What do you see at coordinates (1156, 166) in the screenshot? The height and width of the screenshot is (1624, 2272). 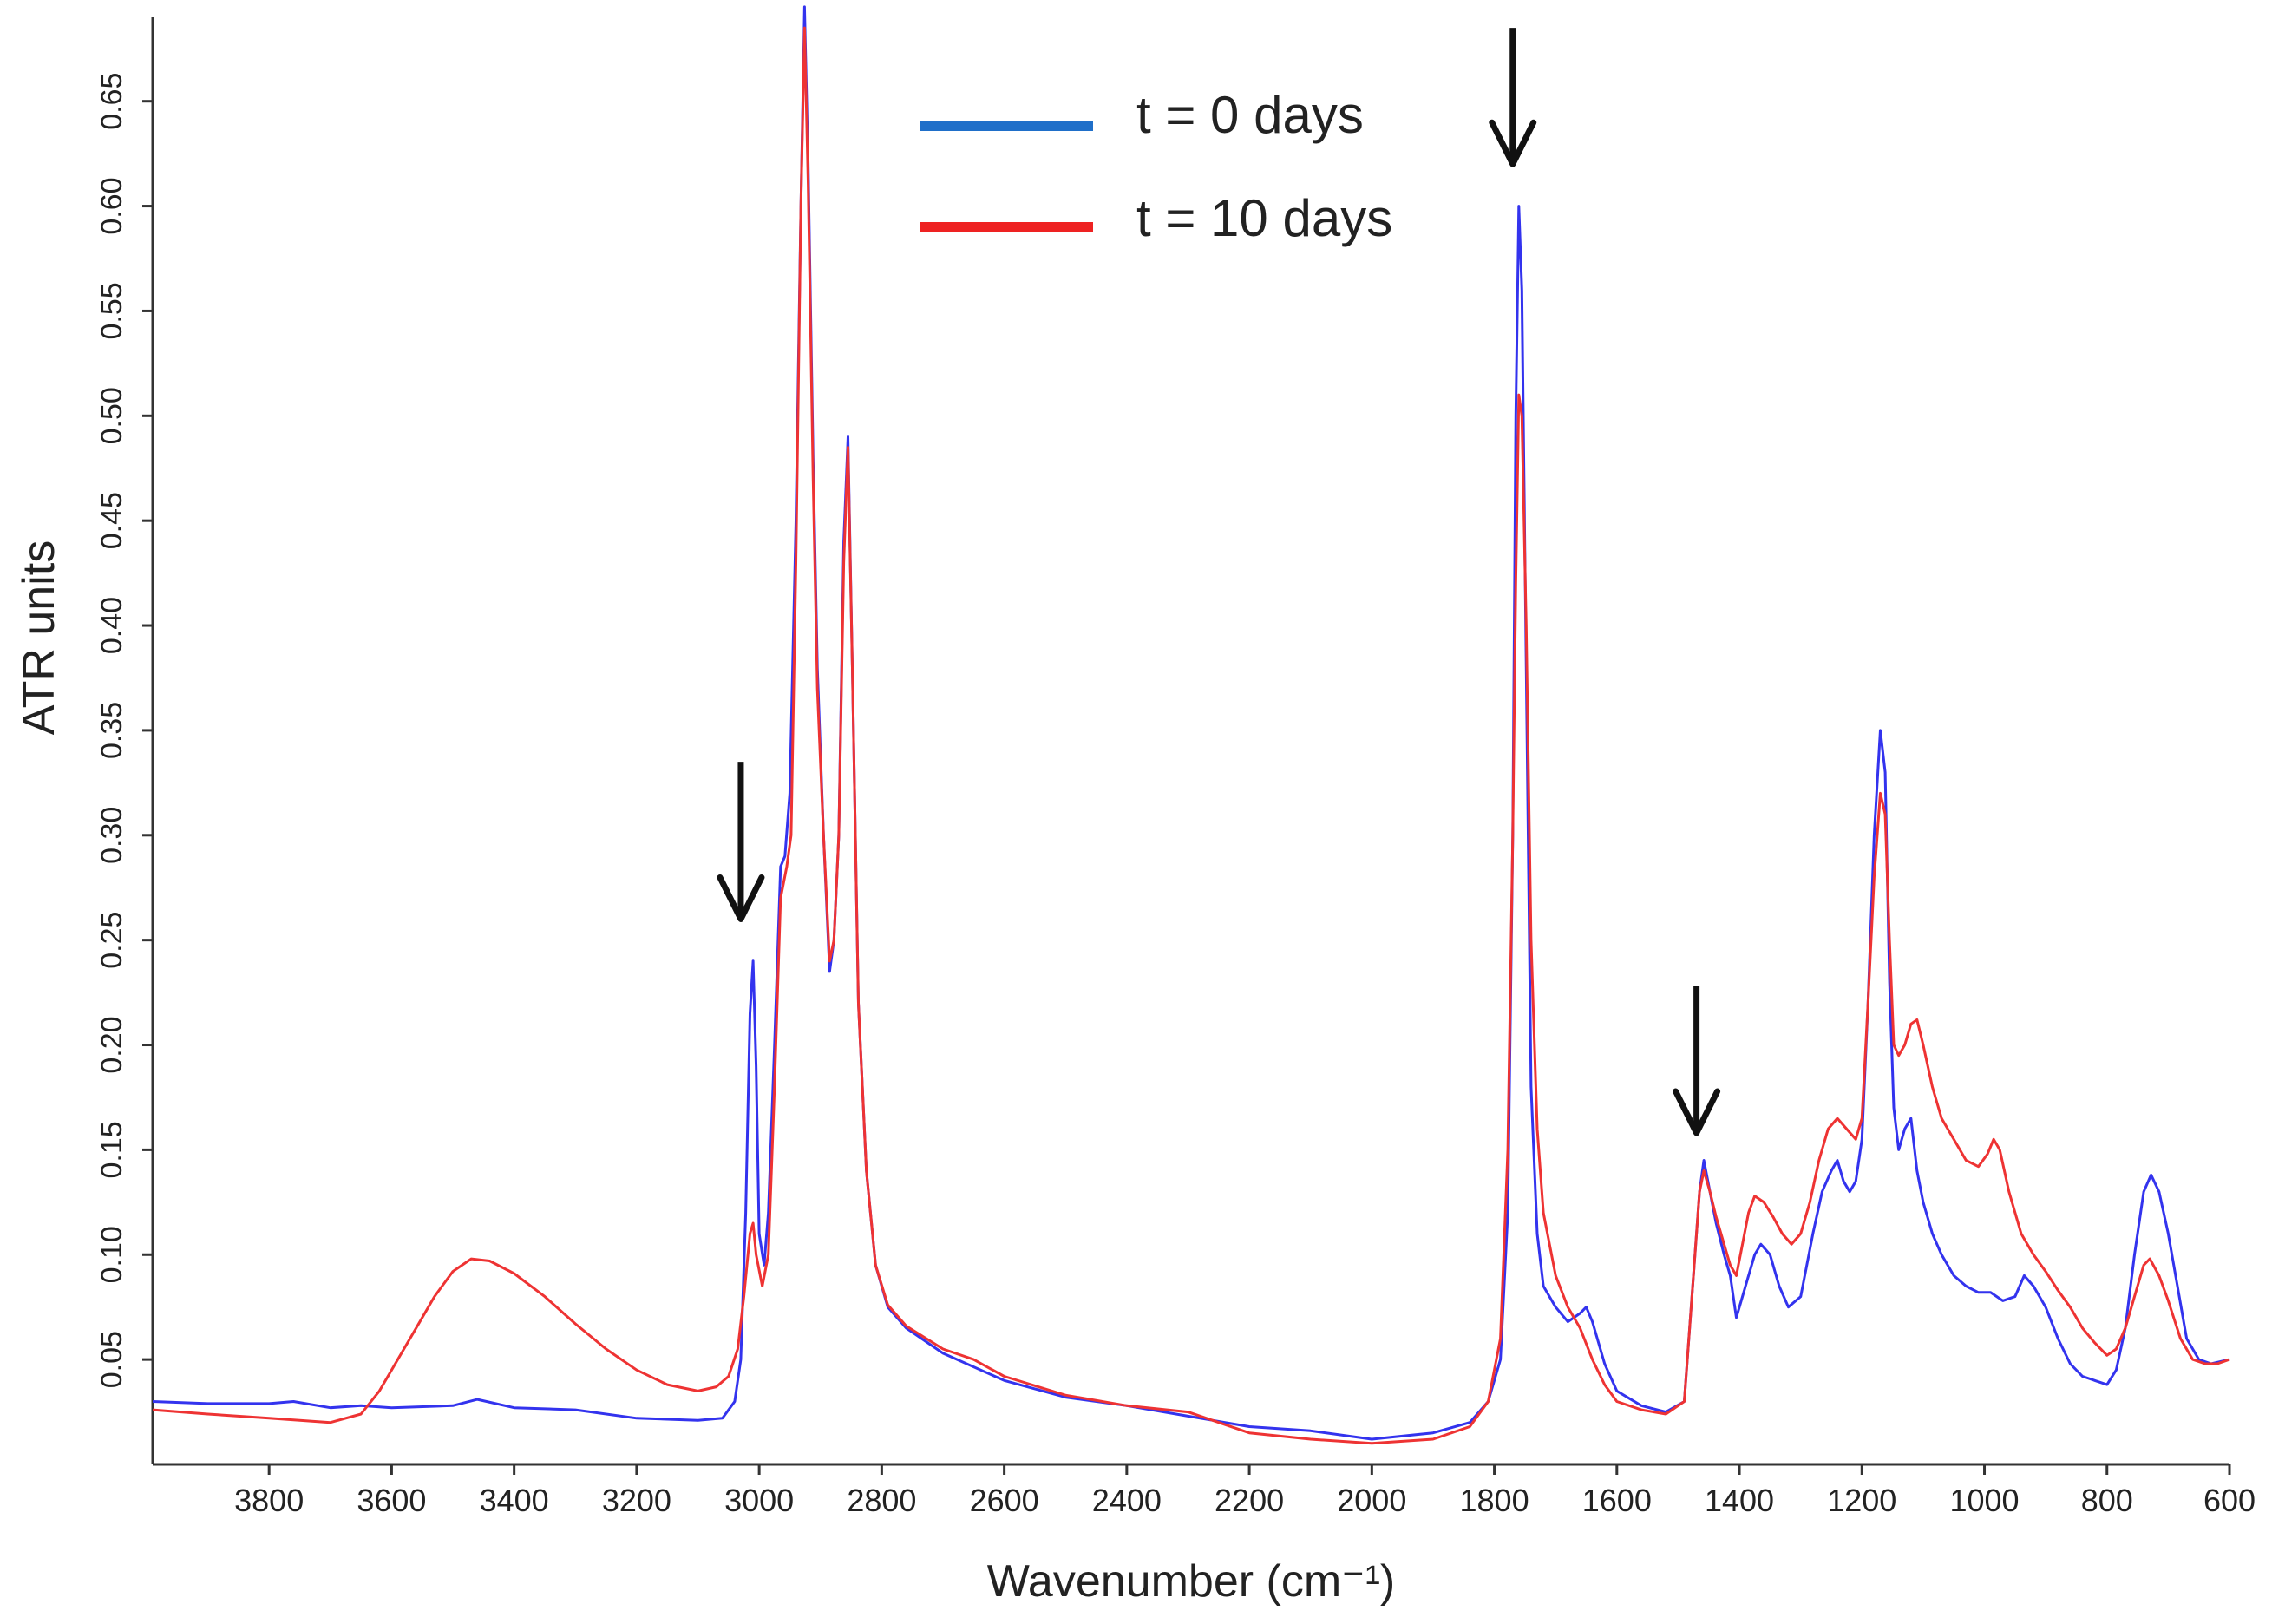 I see `legend: t = 0 days t = 10 days` at bounding box center [1156, 166].